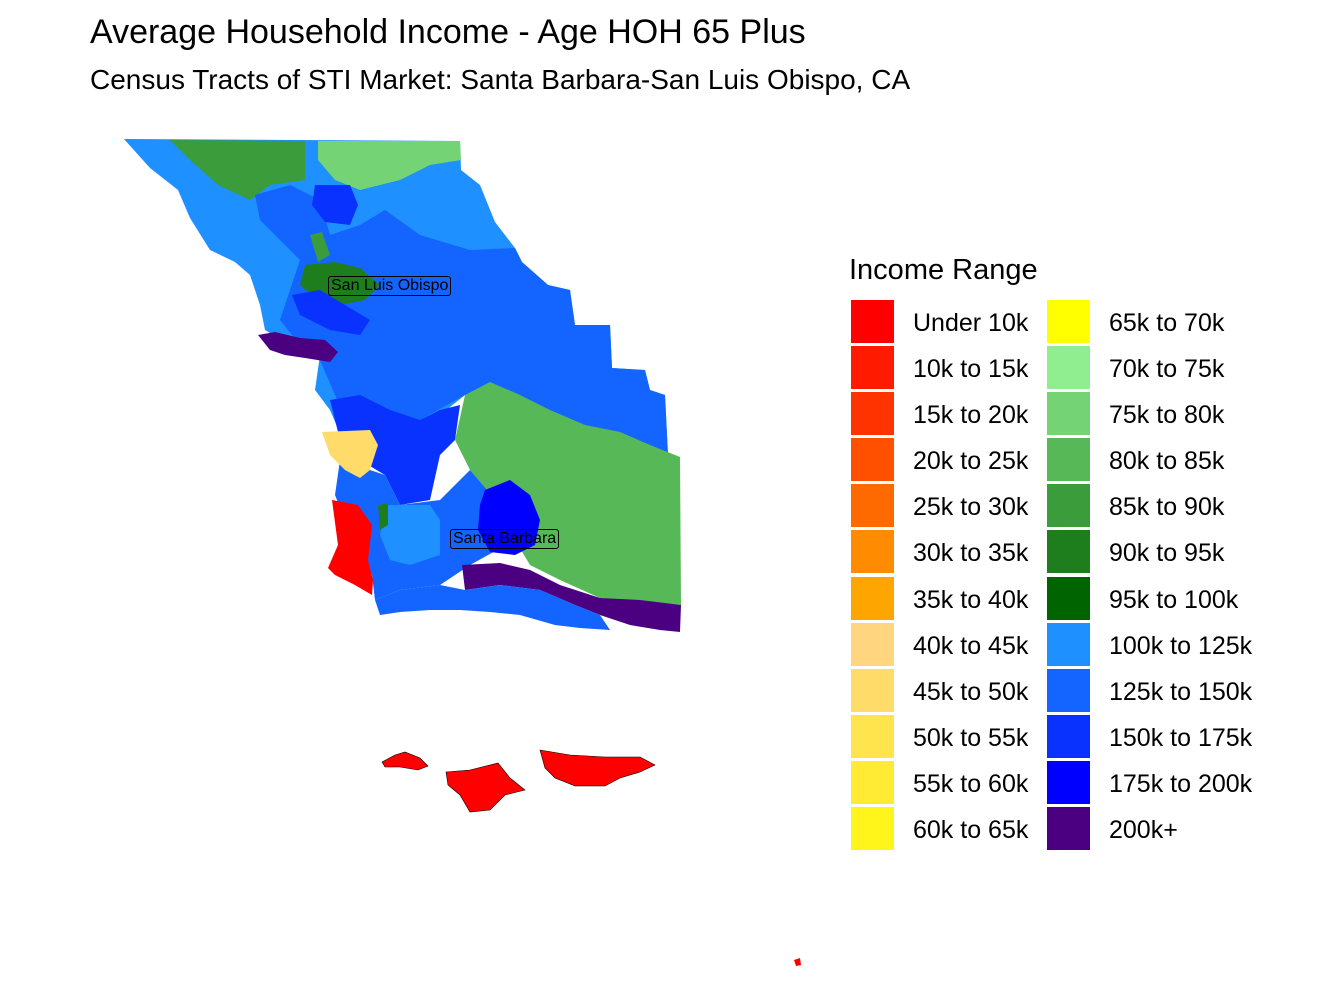  Describe the element at coordinates (298, 347) in the screenshot. I see `tract-coast-200k` at that location.